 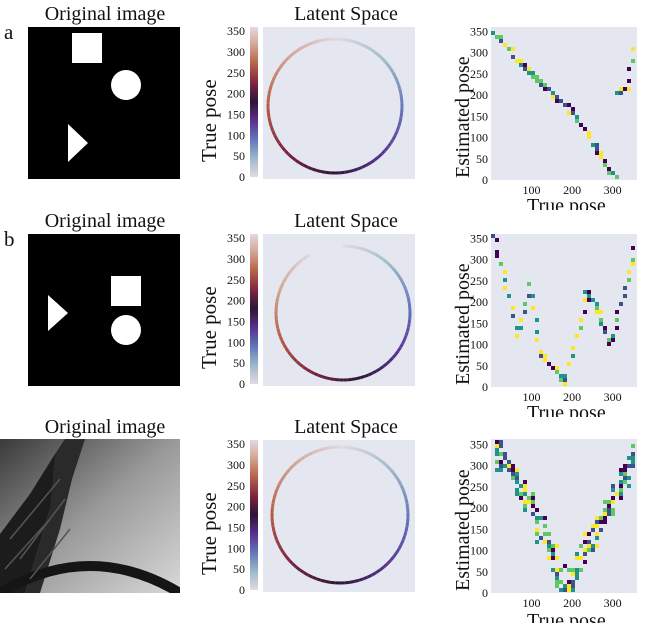 I want to click on heatmap-xticks: 100 200 300, so click(x=572, y=397).